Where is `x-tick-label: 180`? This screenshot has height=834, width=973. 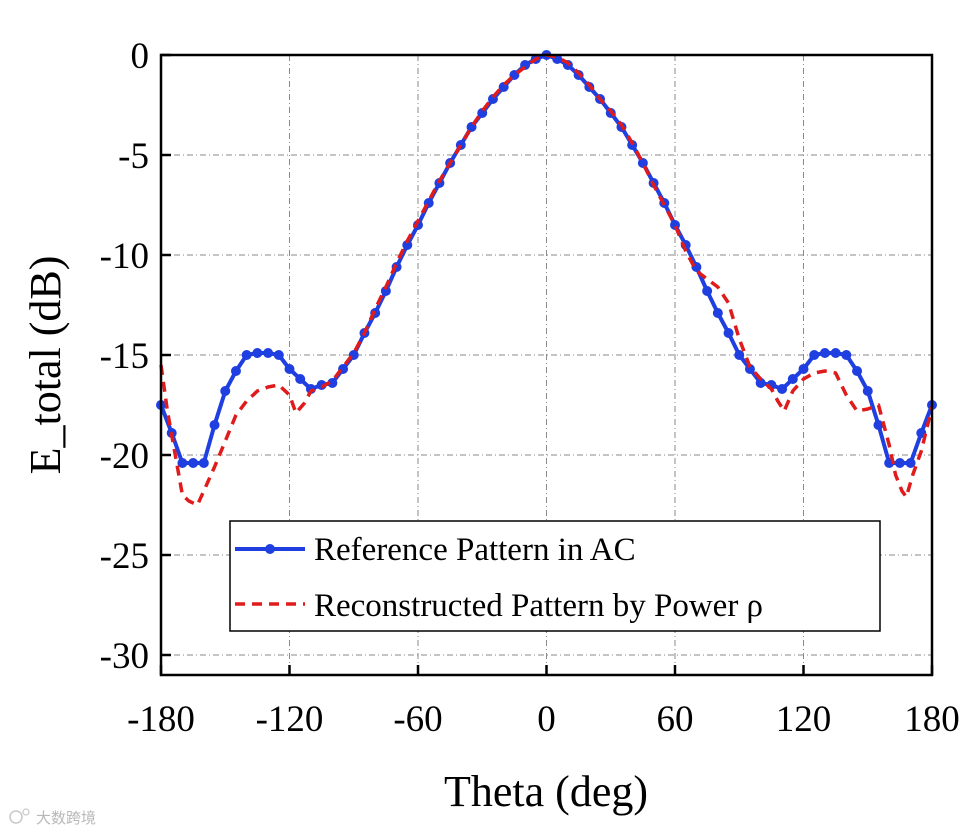
x-tick-label: 180 is located at coordinates (932, 719).